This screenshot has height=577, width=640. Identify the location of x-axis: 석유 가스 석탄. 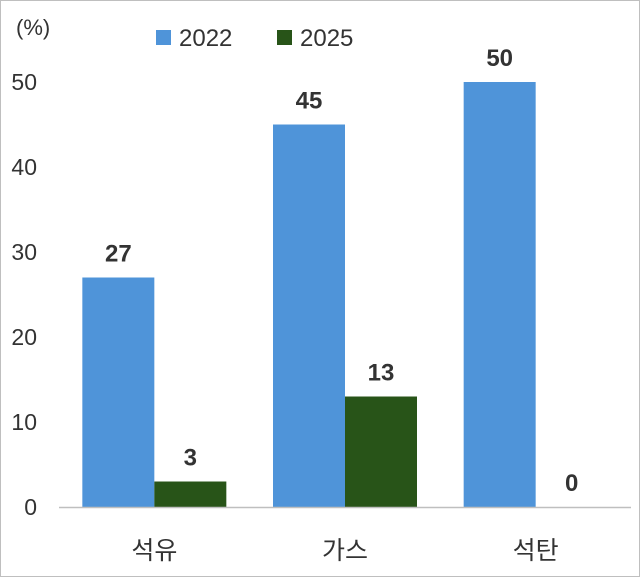
(345, 535).